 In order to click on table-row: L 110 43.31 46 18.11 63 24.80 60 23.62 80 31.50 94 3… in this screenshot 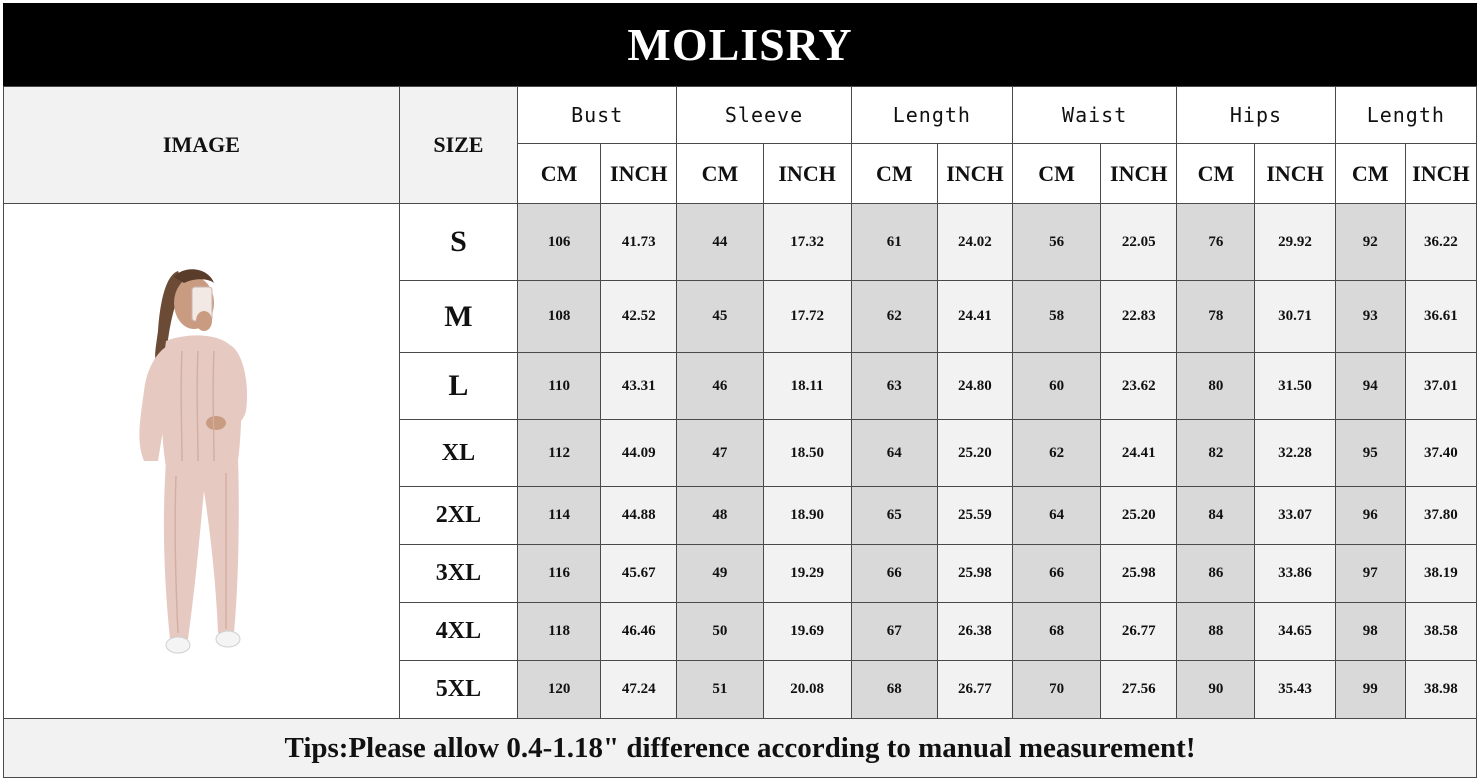, I will do `click(741, 386)`.